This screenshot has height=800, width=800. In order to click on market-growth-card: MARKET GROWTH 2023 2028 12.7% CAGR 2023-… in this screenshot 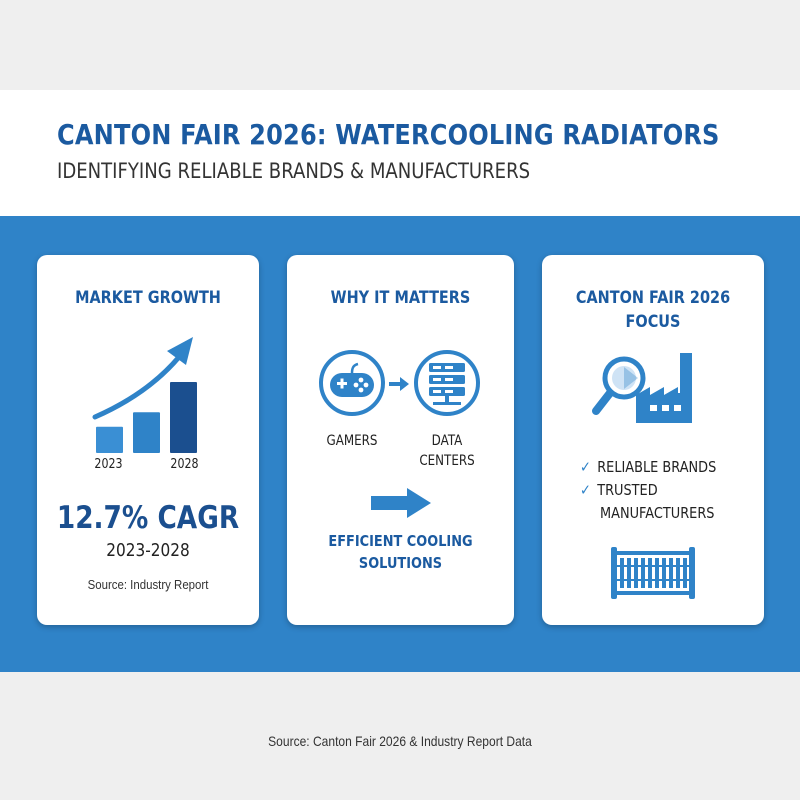, I will do `click(148, 440)`.